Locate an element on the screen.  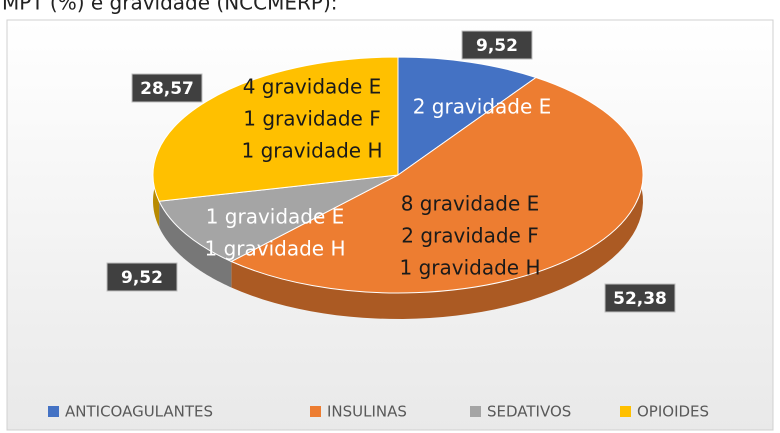
value-label: 28,57 is located at coordinates (167, 89).